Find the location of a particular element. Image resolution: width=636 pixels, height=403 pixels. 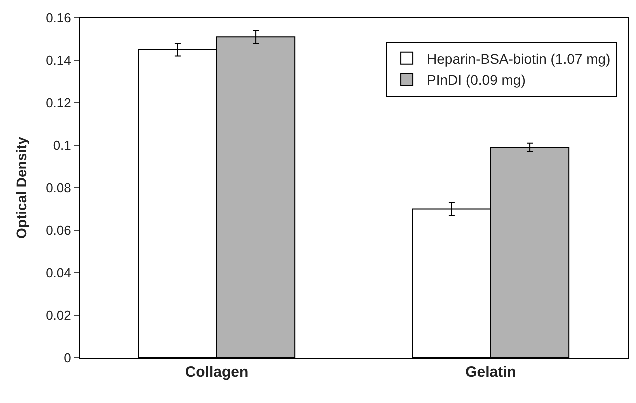

legend-label: Heparin-BSA-biotin (1.07 mg) is located at coordinates (519, 58).